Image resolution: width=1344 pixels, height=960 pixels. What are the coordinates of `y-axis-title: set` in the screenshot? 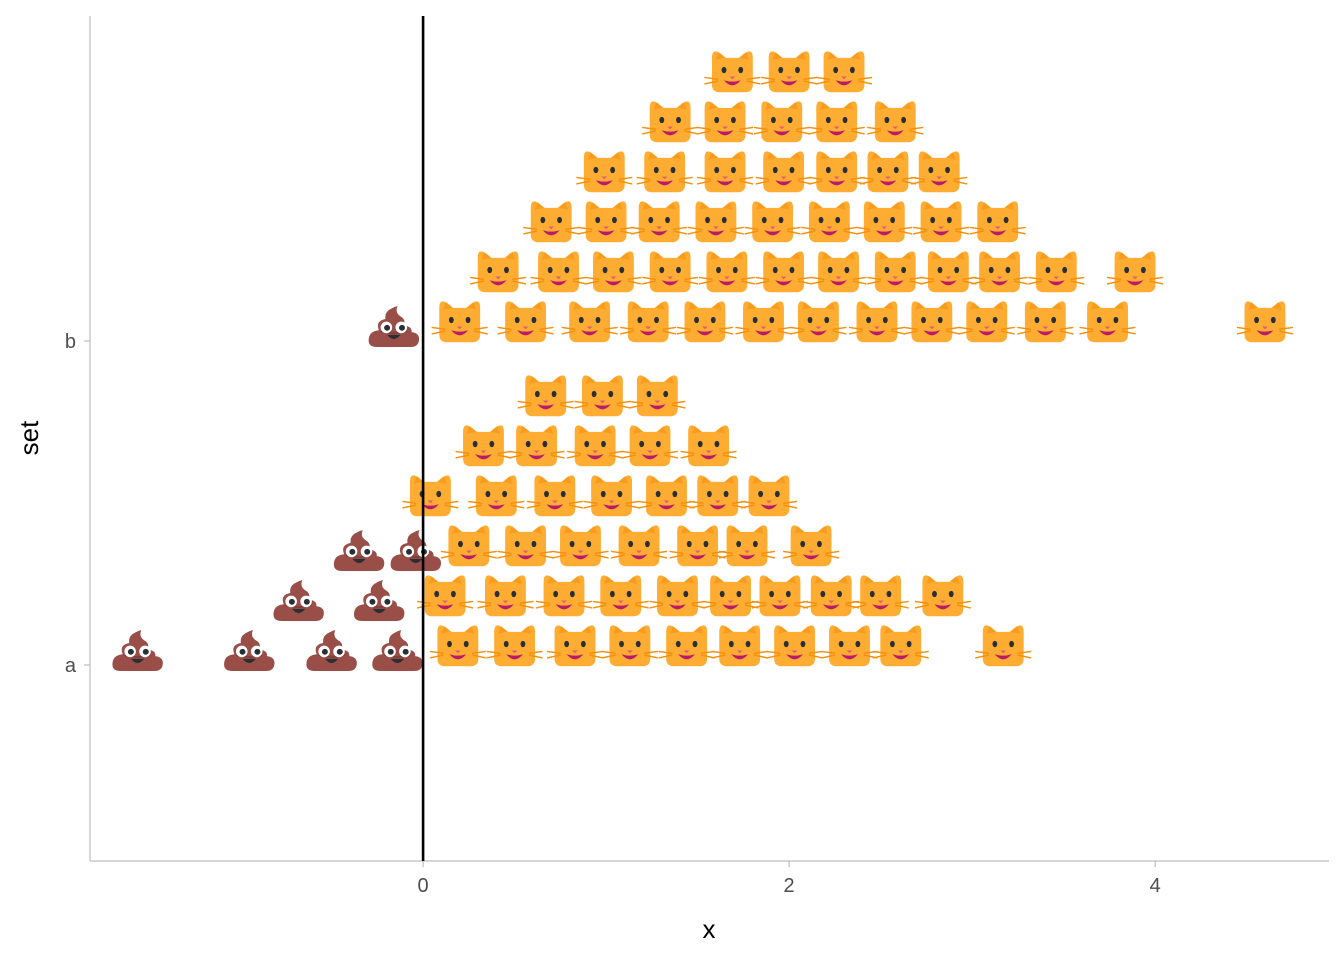 It's located at (29, 437).